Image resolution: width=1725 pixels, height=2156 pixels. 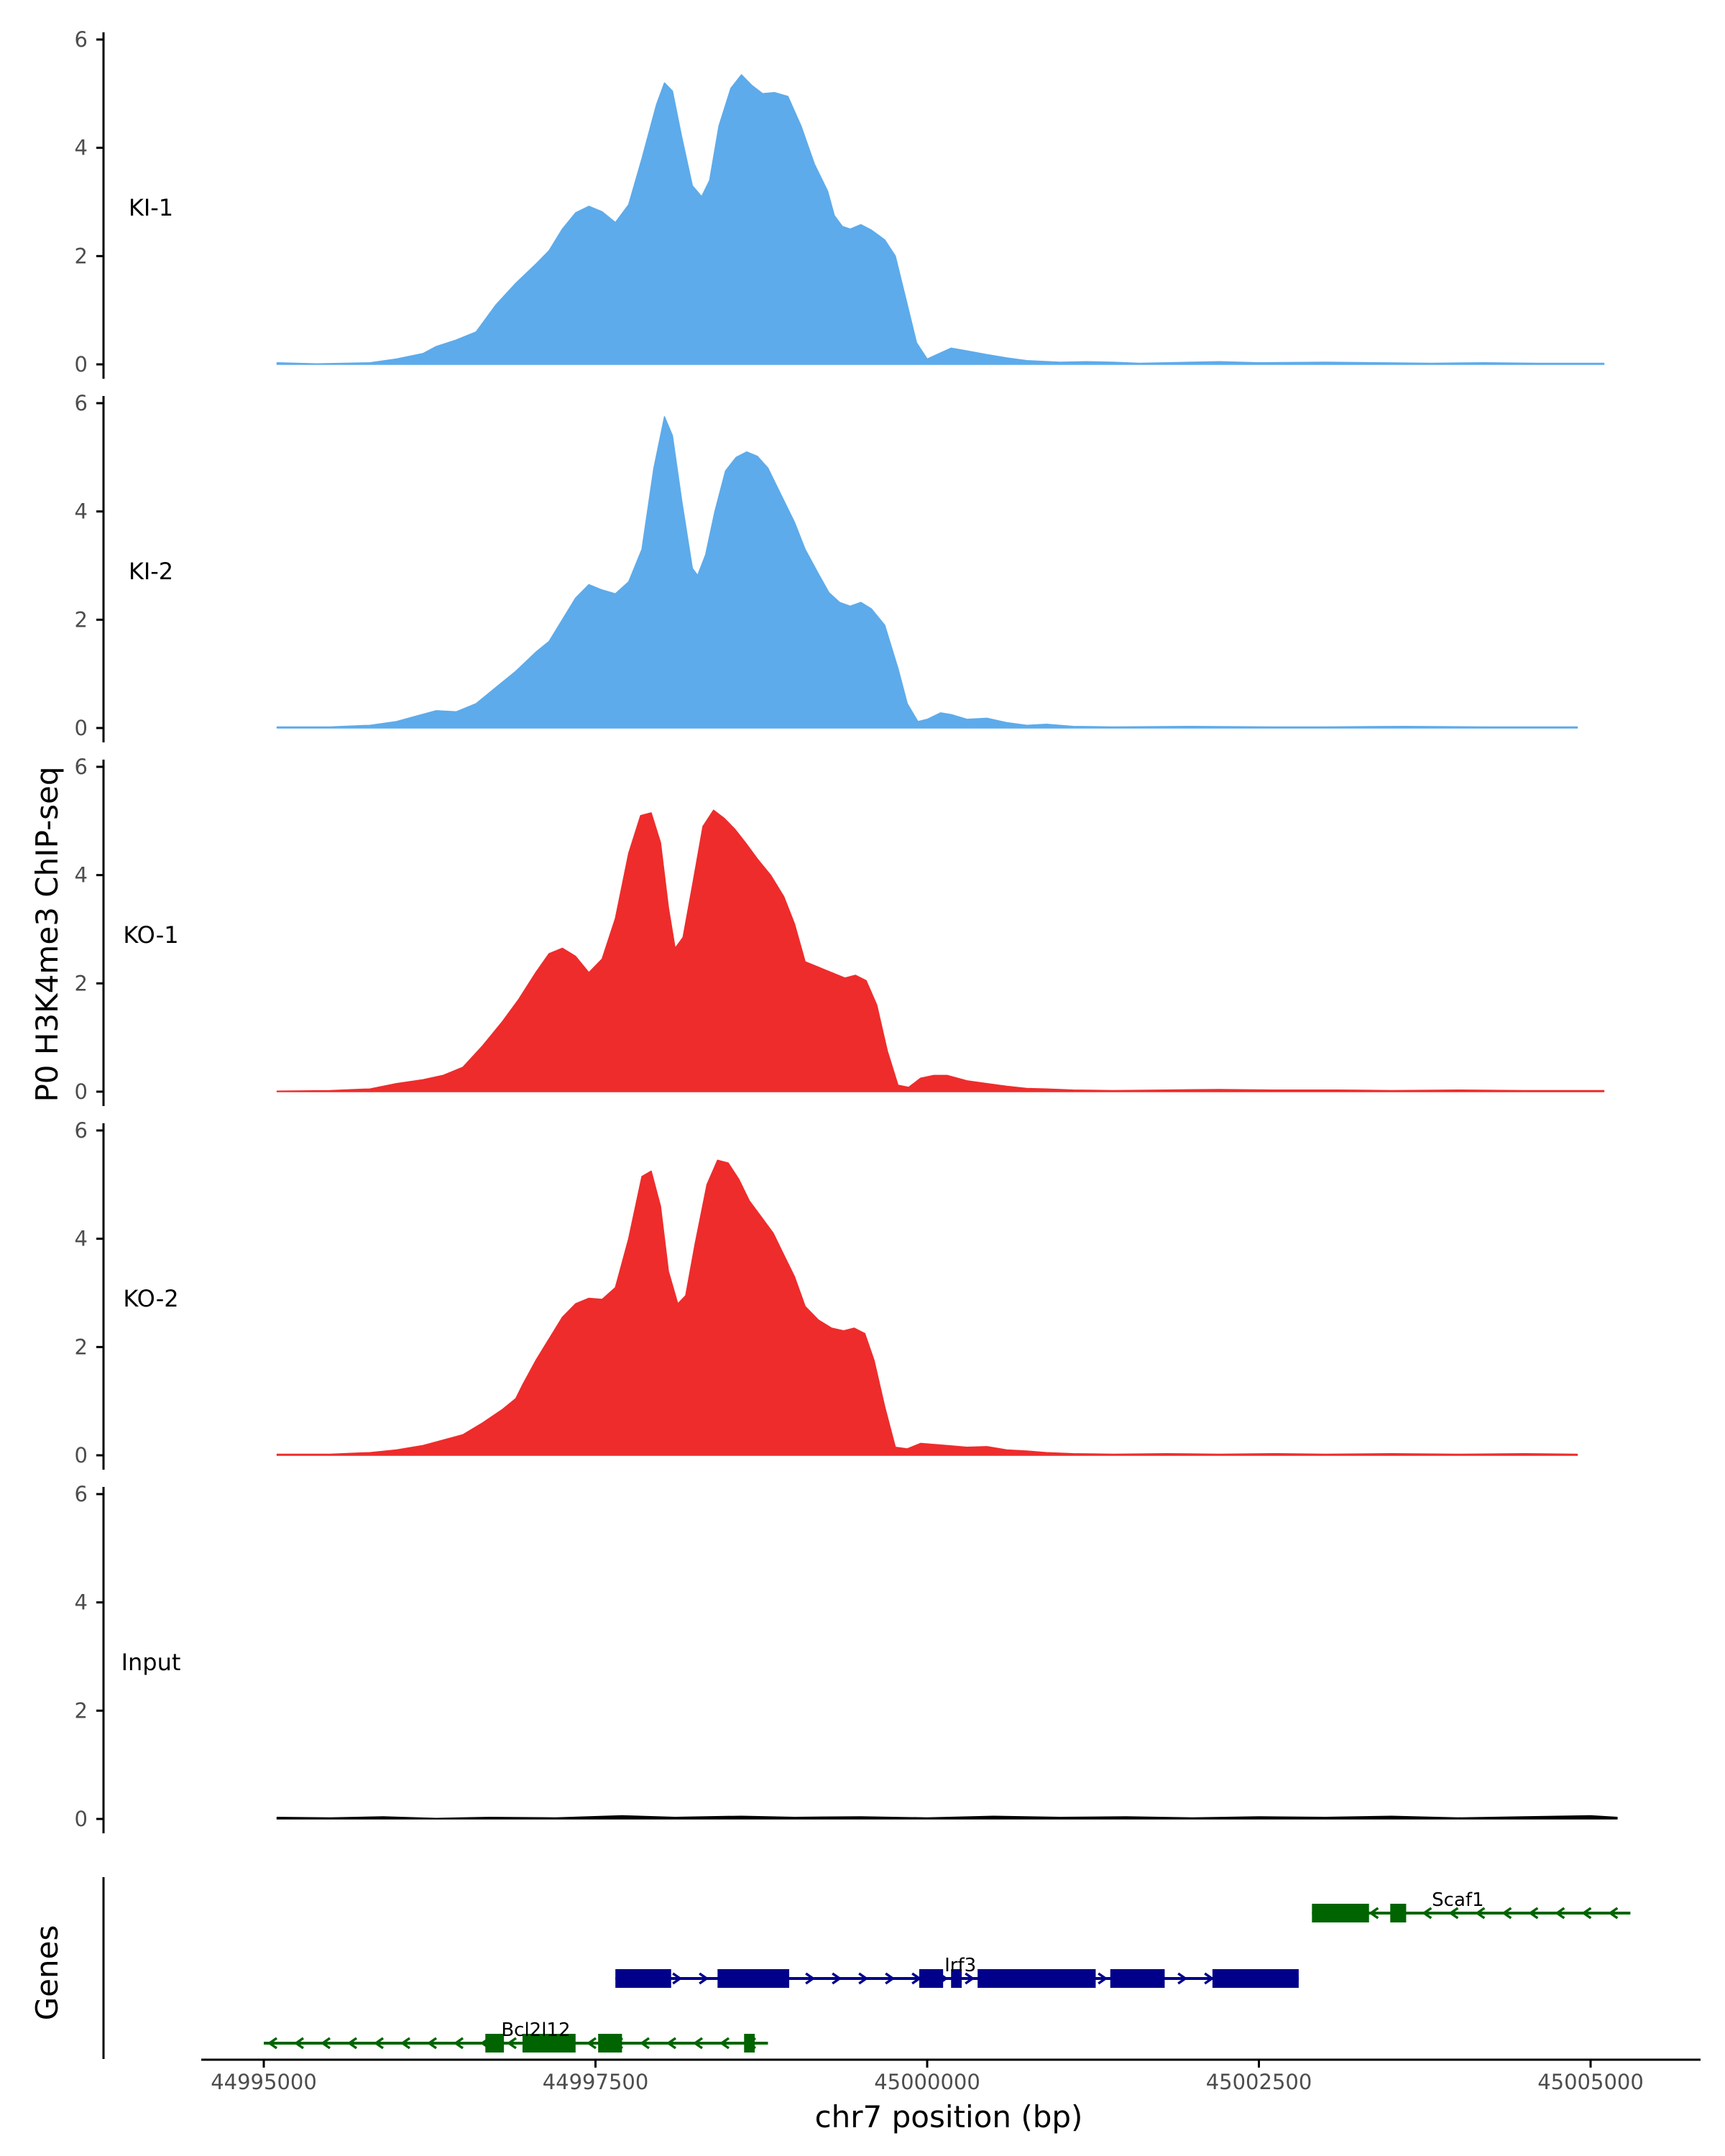 I want to click on genes-panel-title: Genes, so click(x=47, y=1973).